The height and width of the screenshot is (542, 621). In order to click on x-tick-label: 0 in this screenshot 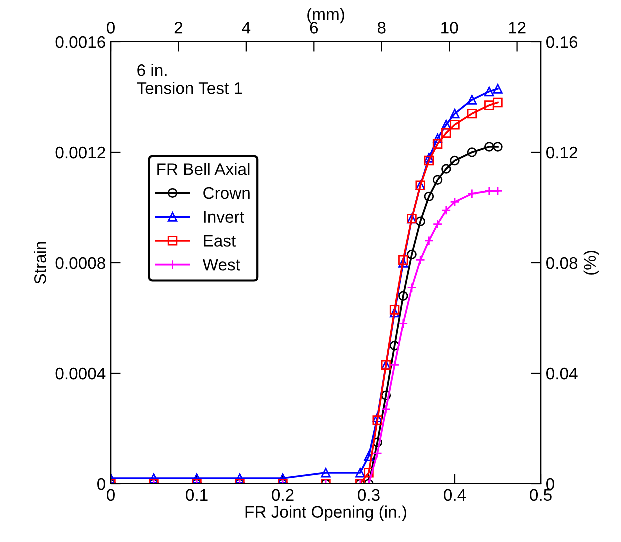, I will do `click(111, 495)`.